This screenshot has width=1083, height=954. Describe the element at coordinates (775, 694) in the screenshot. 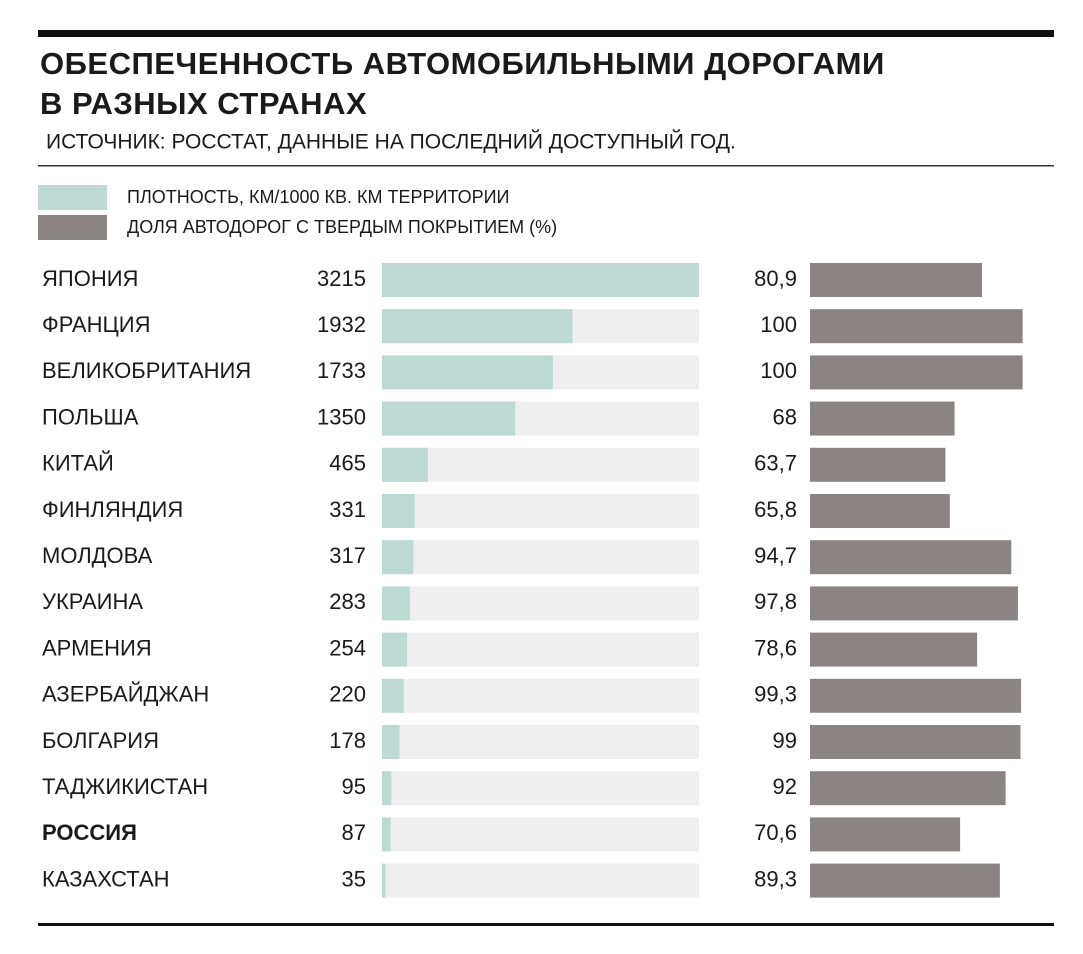

I see `value-label: 99,3` at that location.